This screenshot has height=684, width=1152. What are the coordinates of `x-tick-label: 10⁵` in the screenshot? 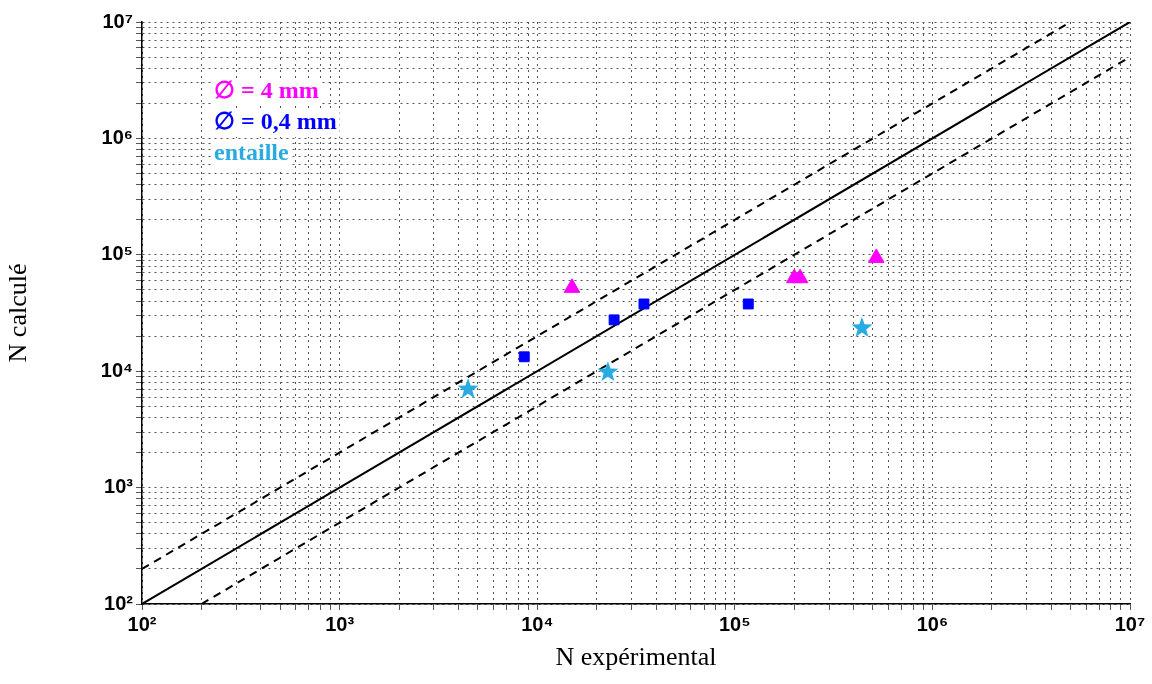 It's located at (734, 623).